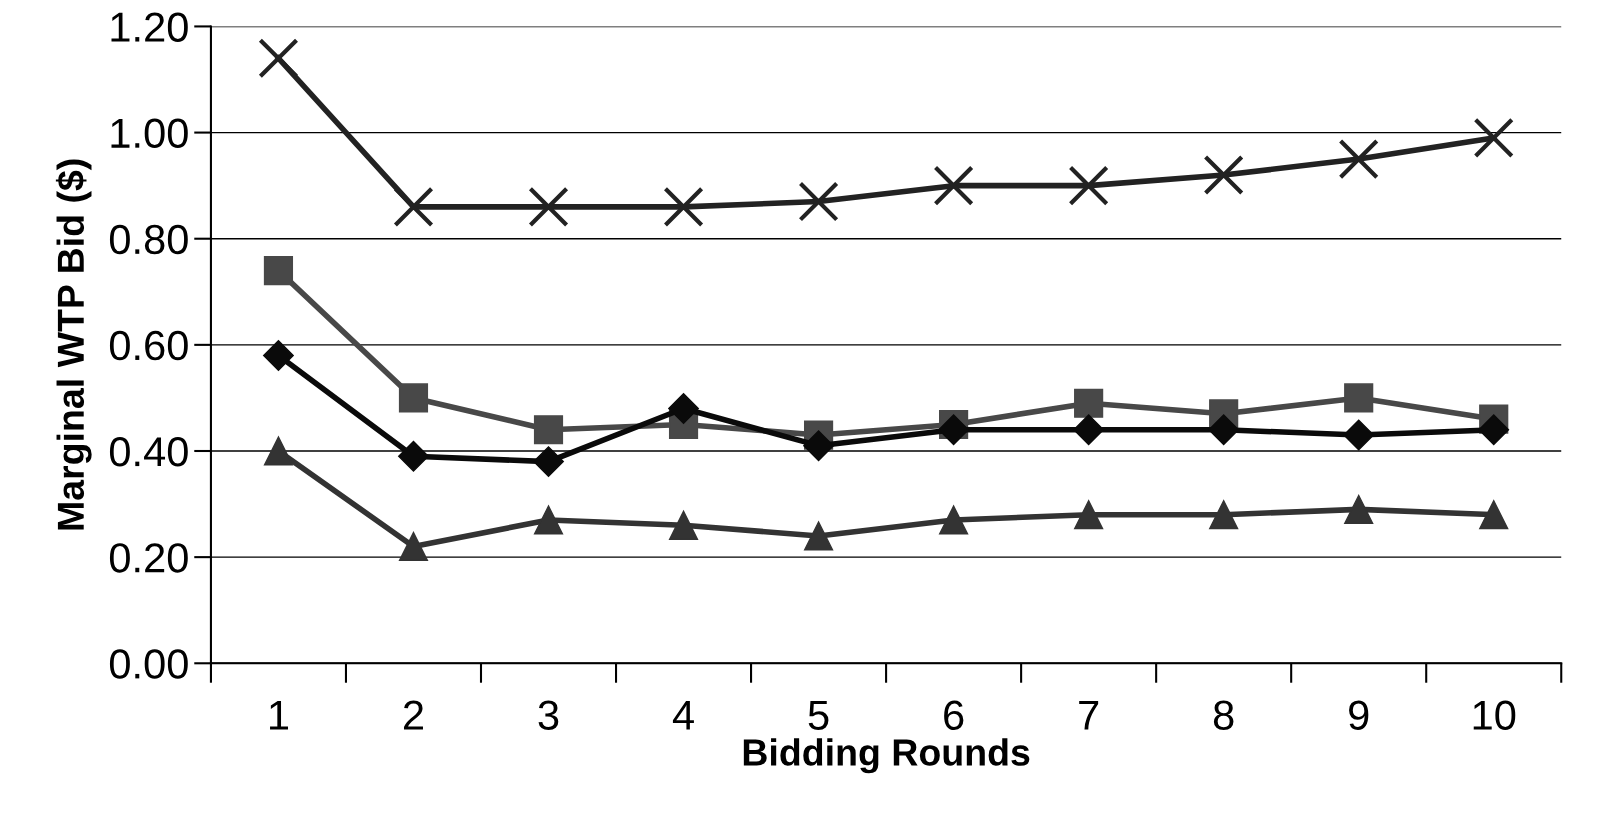  What do you see at coordinates (886, 756) in the screenshot?
I see `x-axis-title: Bidding Rounds` at bounding box center [886, 756].